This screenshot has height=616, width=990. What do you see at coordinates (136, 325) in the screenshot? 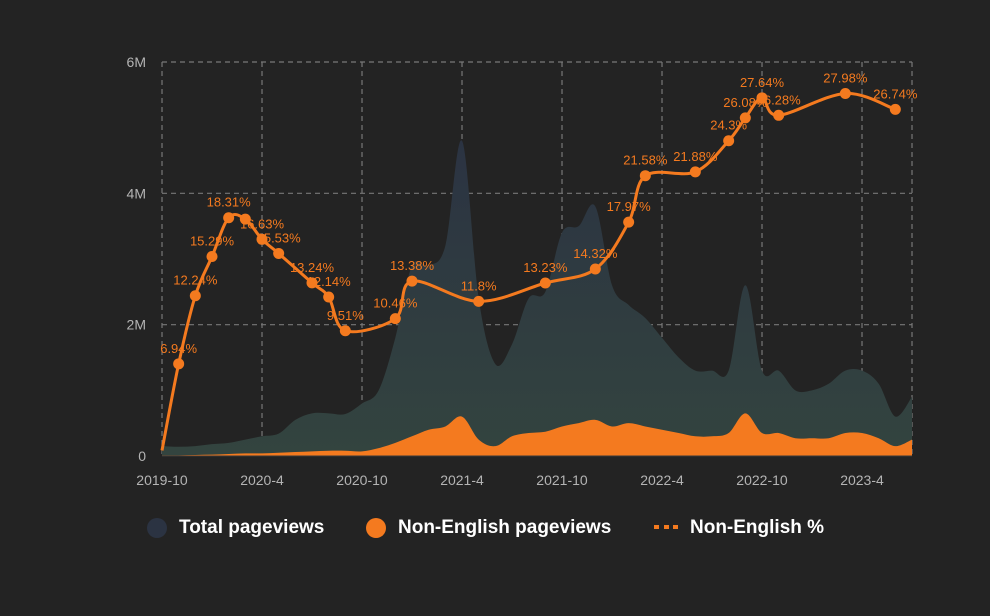
I see `y-tick-label-1: 2M` at bounding box center [136, 325].